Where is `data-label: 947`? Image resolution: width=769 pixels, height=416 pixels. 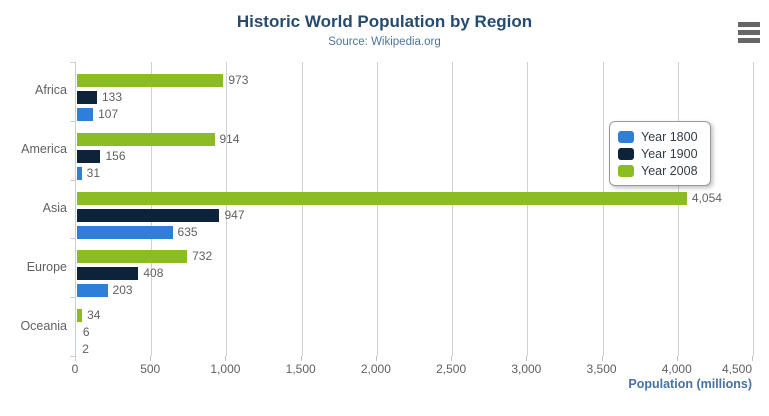
data-label: 947 is located at coordinates (234, 214).